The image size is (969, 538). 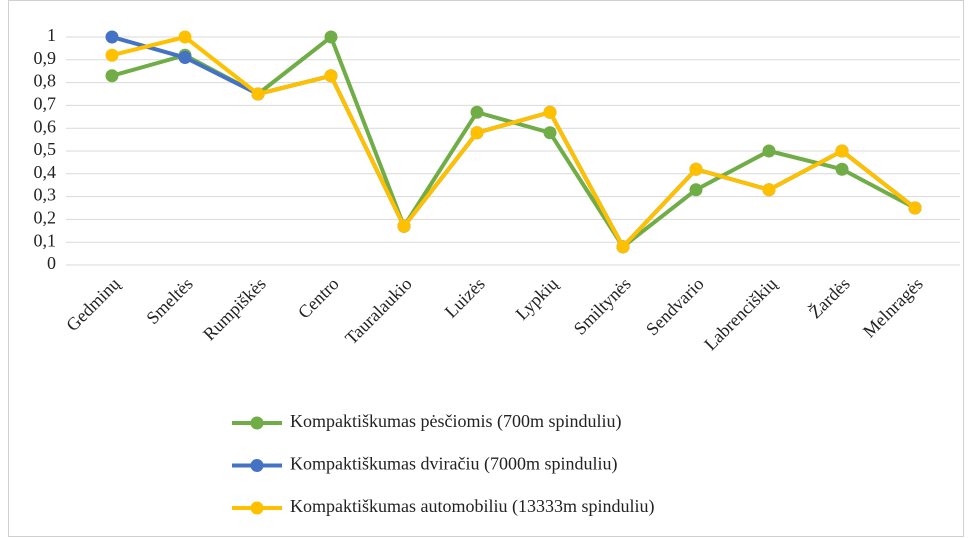 I want to click on y-tick-label: 0,7, so click(x=45, y=104).